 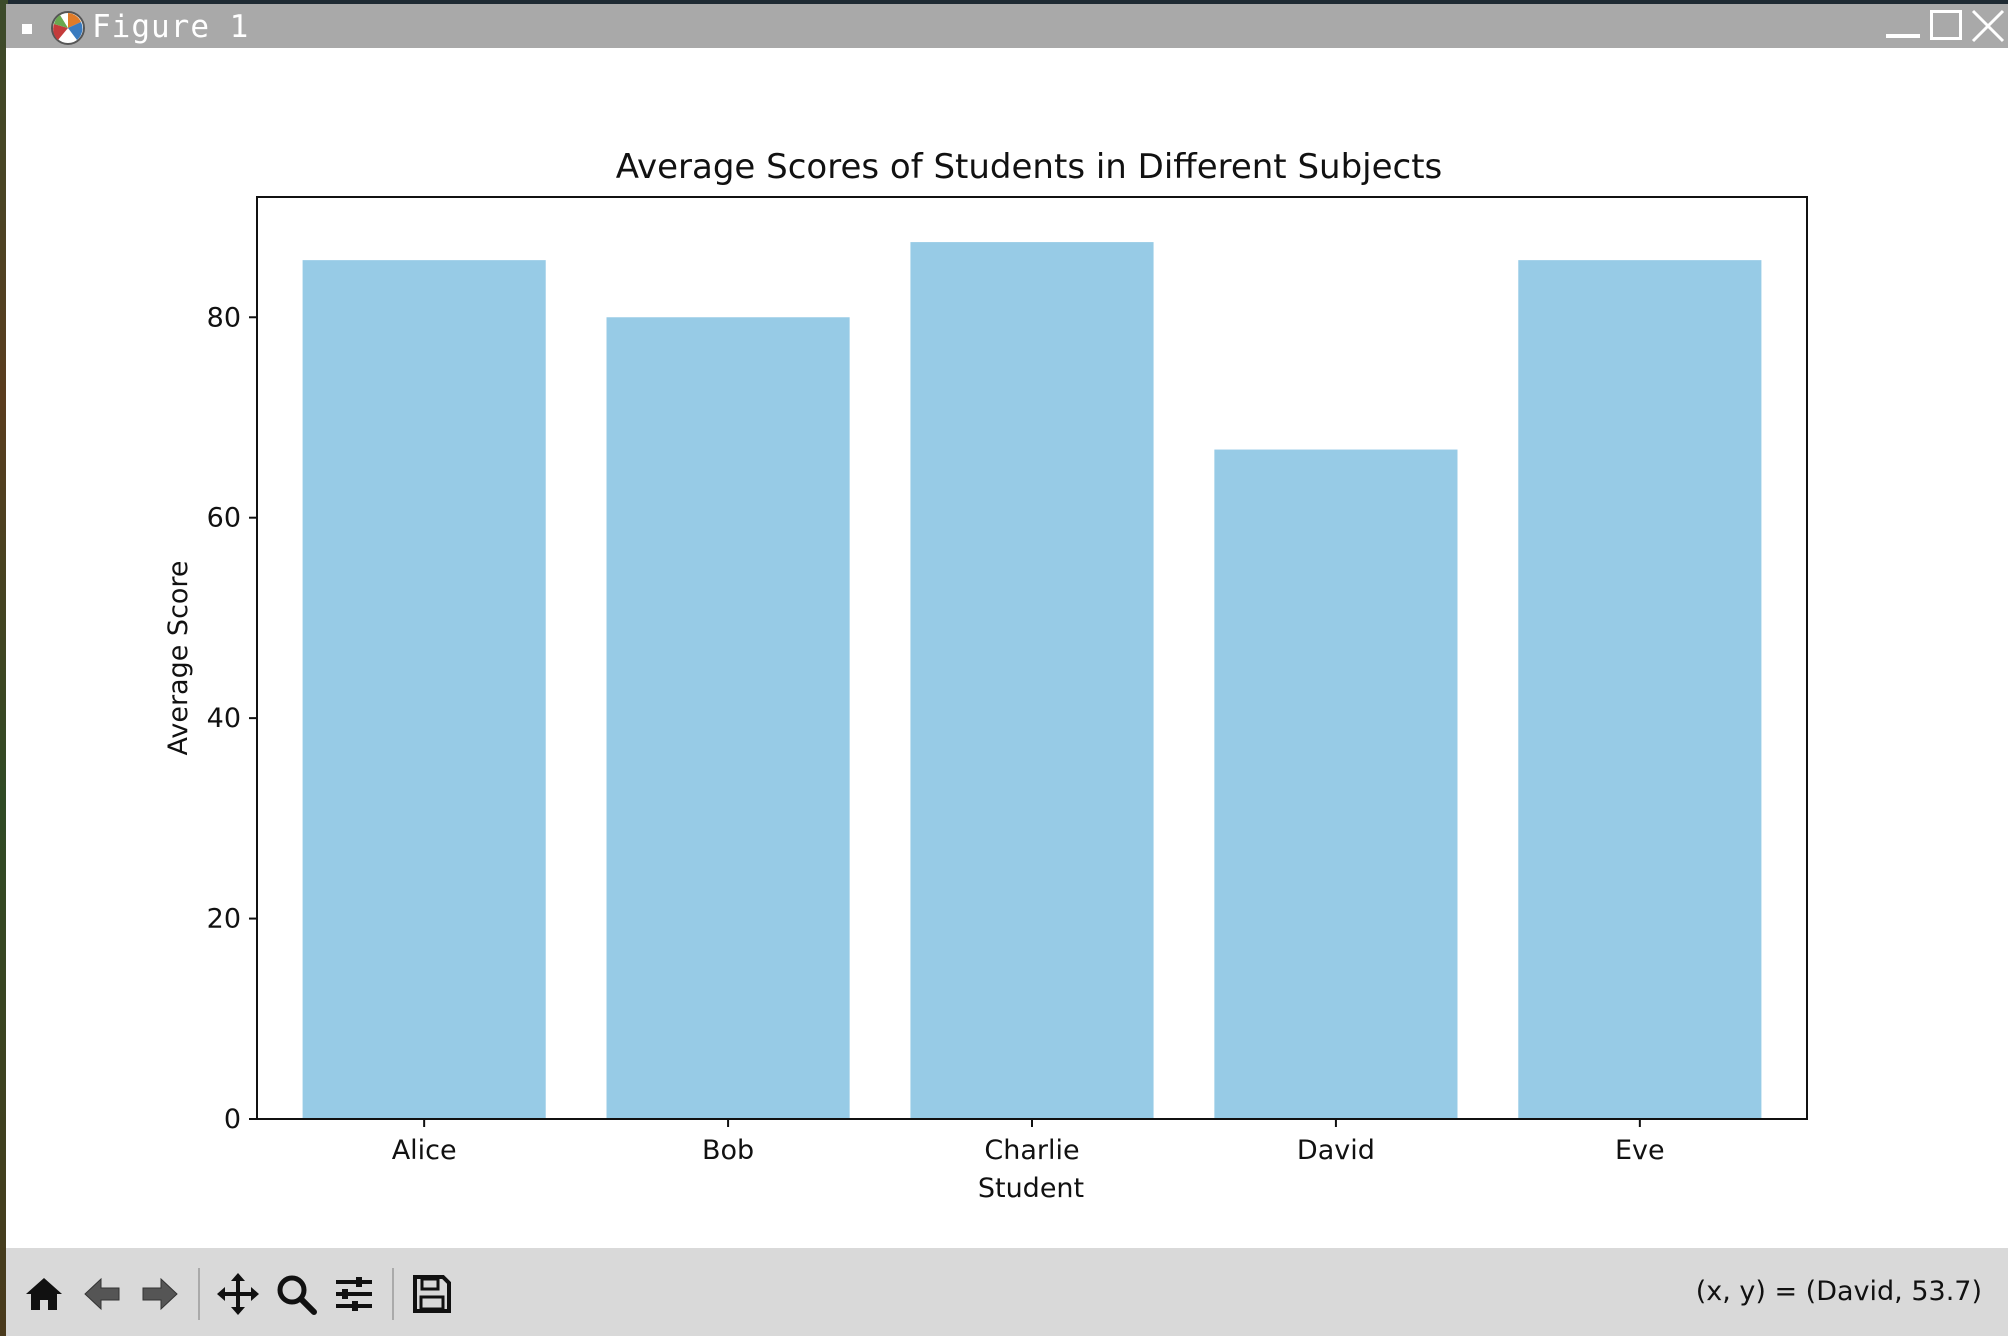 I want to click on save-button, so click(x=432, y=1294).